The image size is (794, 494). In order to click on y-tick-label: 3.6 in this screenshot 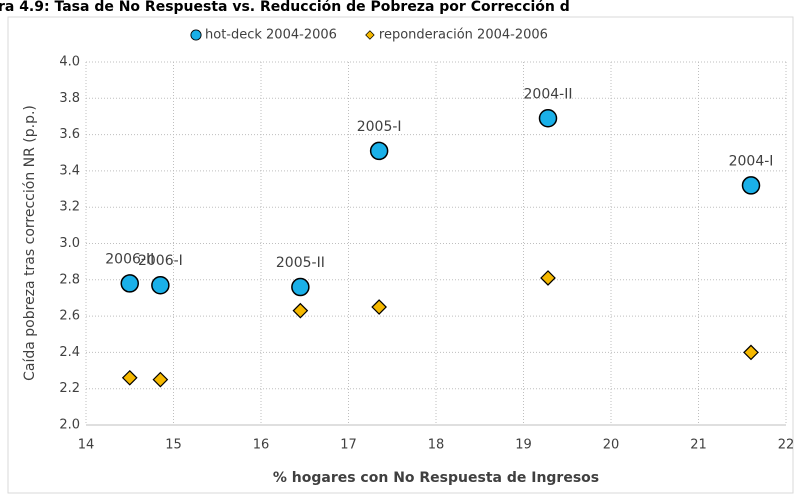, I will do `click(69, 134)`.